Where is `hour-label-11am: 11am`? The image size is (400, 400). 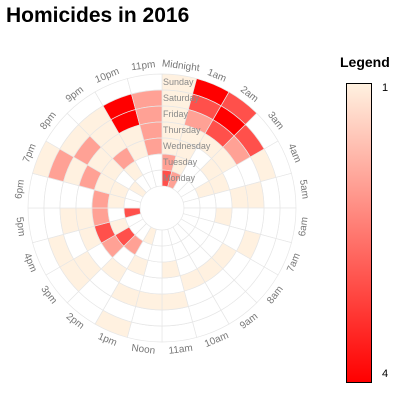
hour-label-11am: 11am is located at coordinates (181, 350).